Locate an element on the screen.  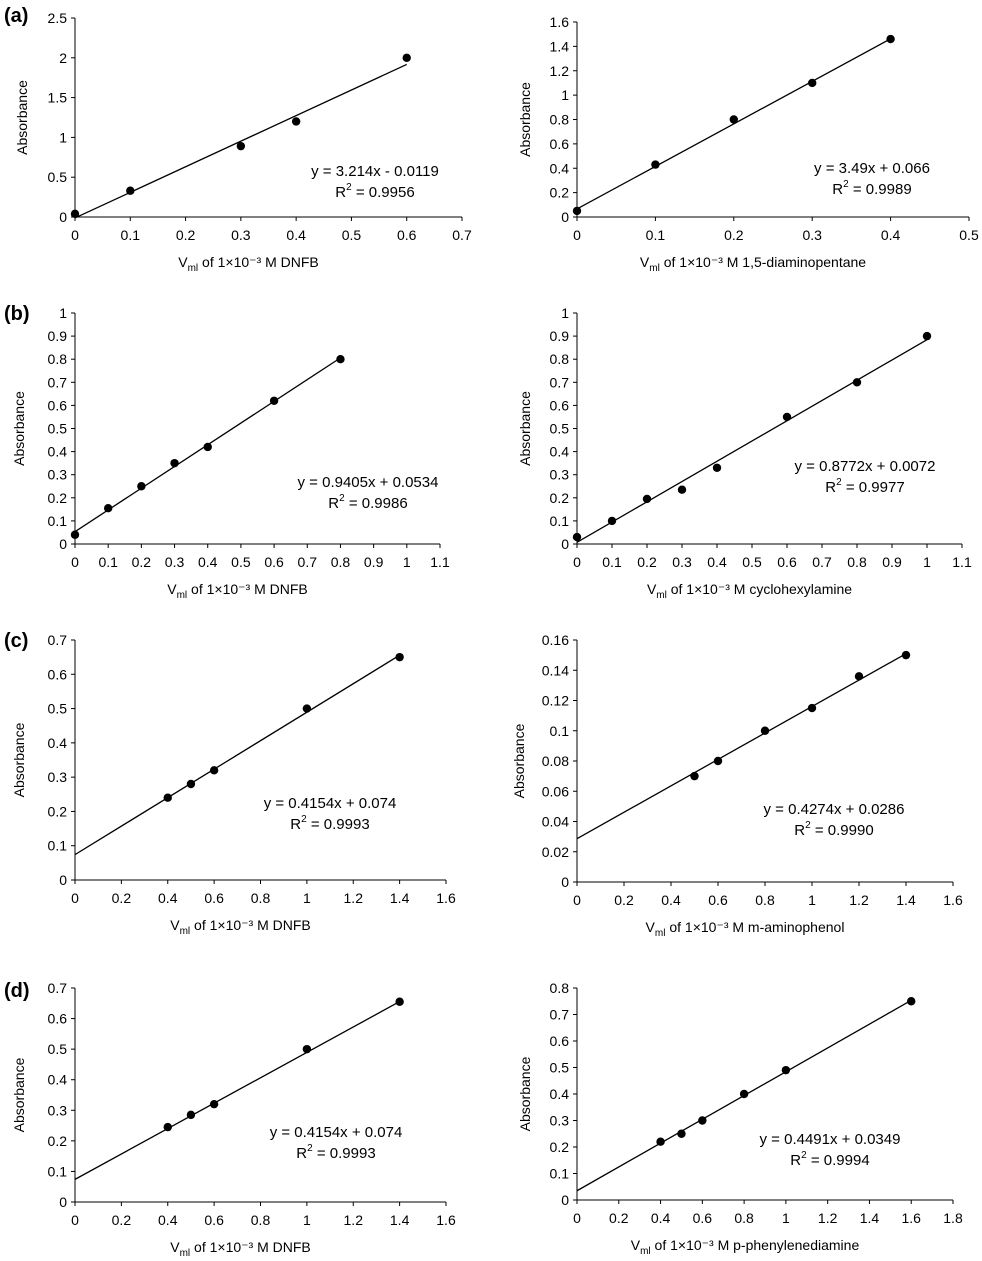
r-squared-label: R2 = 0.9977 is located at coordinates (864, 486).